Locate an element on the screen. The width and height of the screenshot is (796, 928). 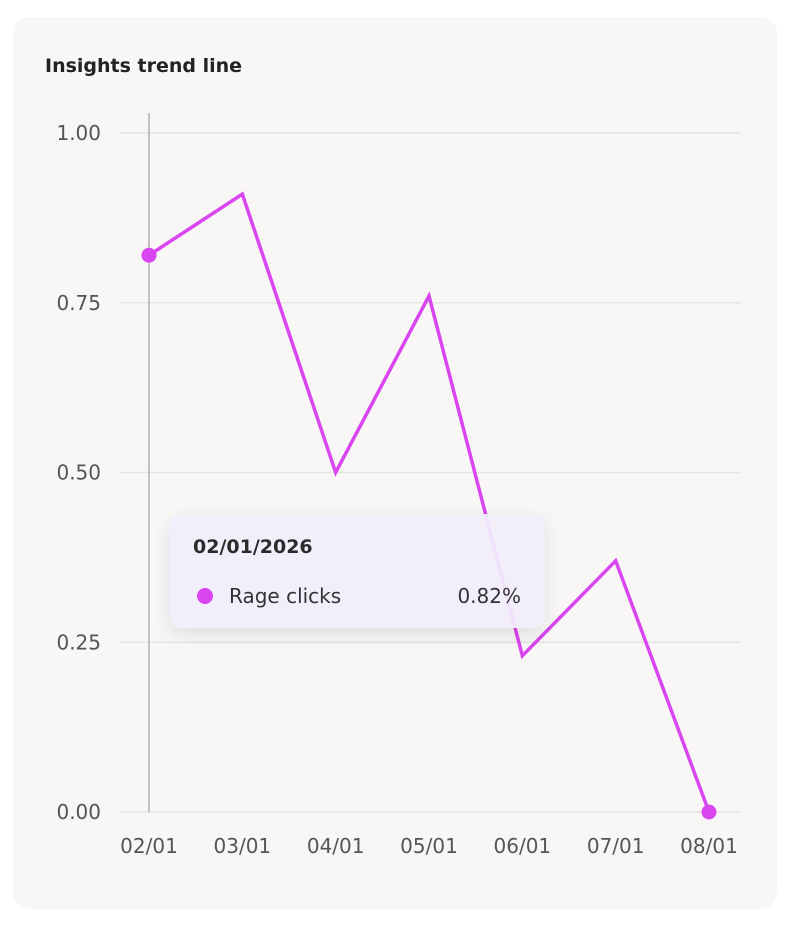
x-axis-ticks: 02/01 03/01 04/01 05/01 06/01 07/01 08/01 is located at coordinates (429, 846).